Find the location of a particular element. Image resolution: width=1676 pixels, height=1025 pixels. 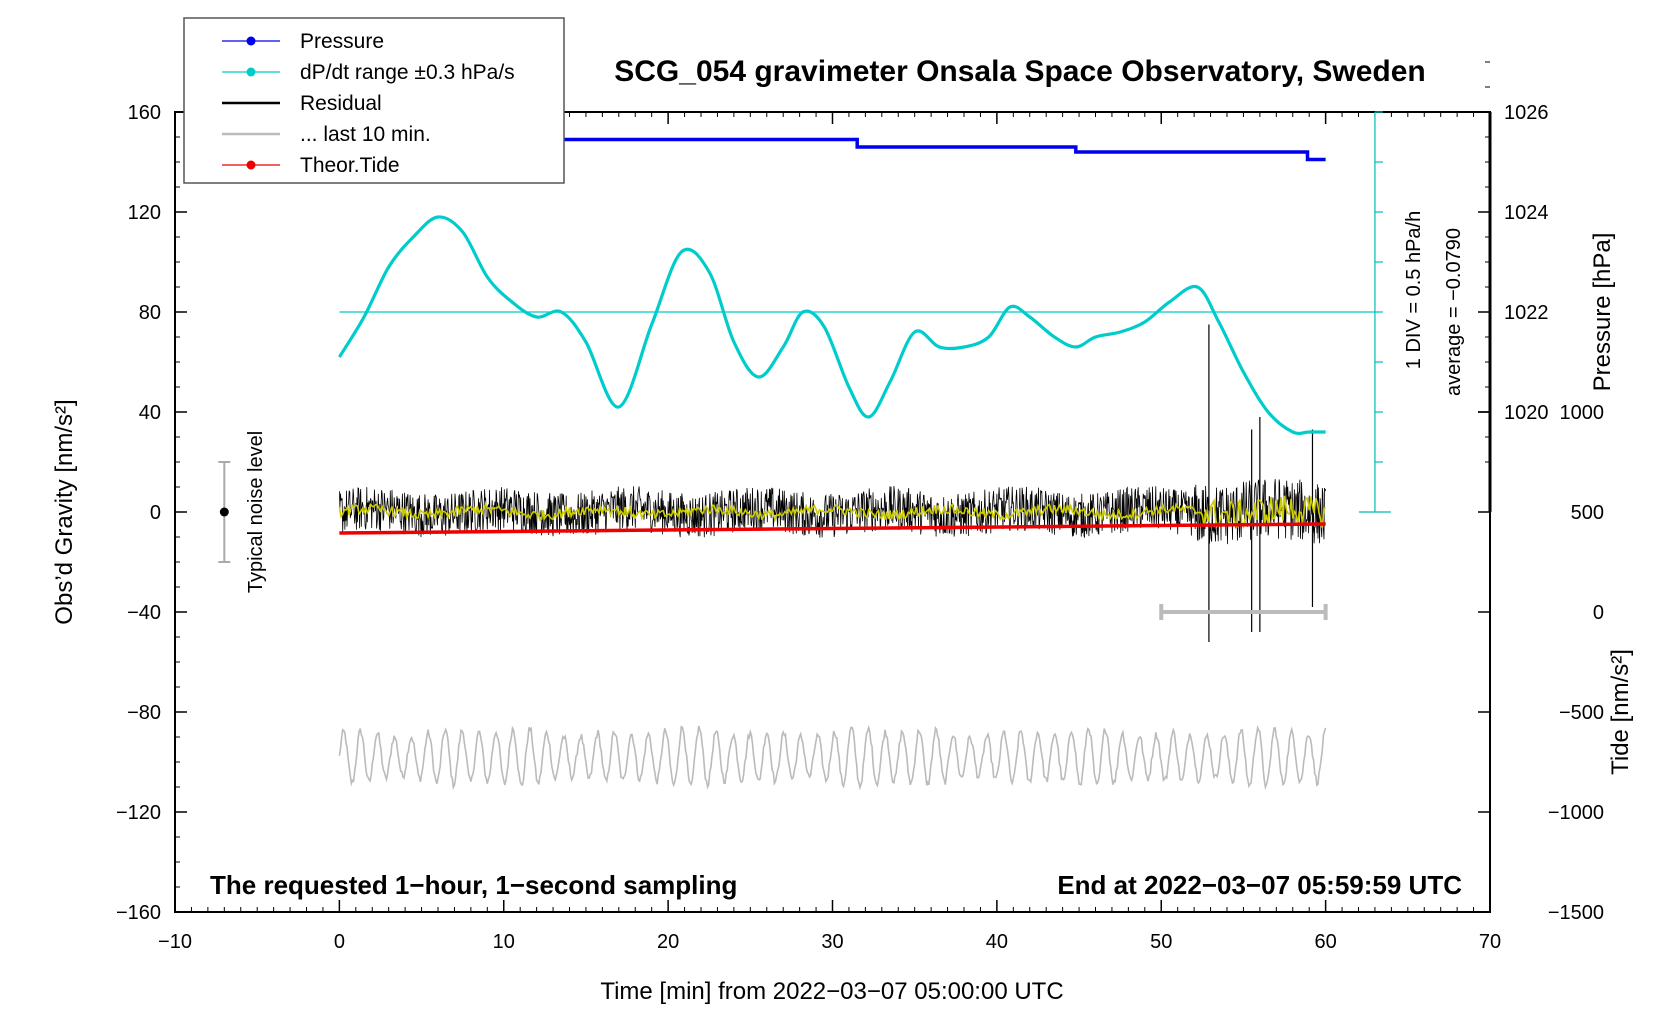

y-axis-left: 160 120 80 40 0 −40 −80 −120 −160 is located at coordinates (151, 513).